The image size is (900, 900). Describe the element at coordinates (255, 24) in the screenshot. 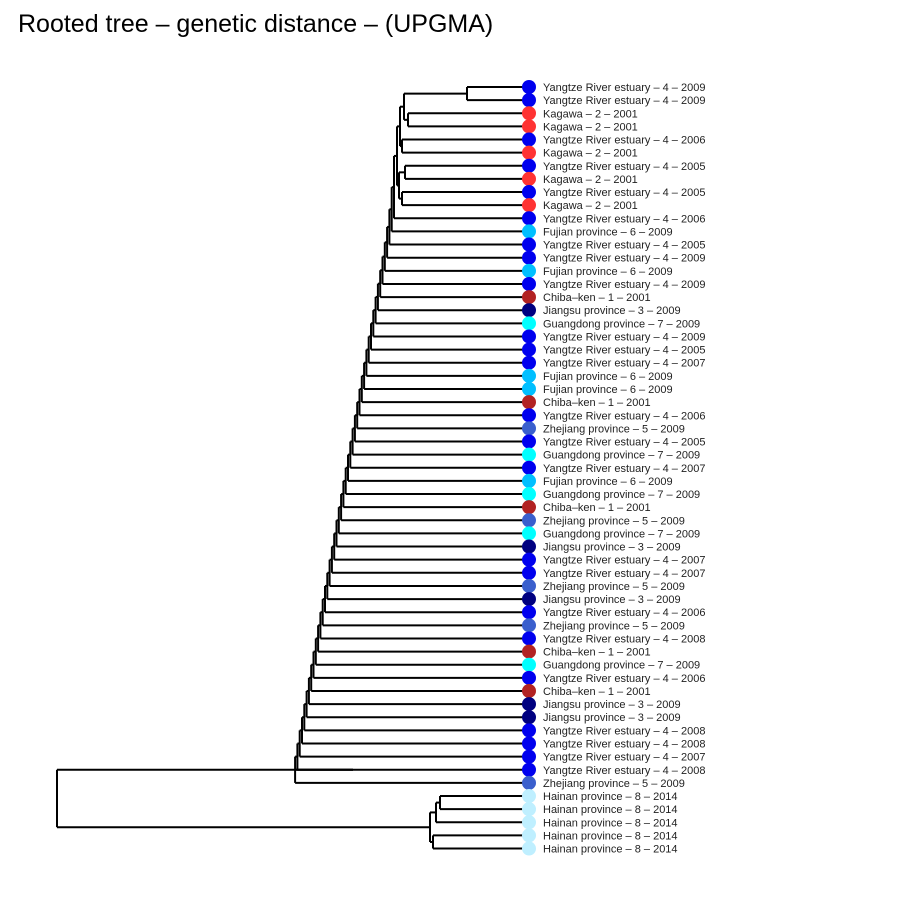

I see `tree-title: Rooted tree – genetic distance – (UPGMA)` at that location.